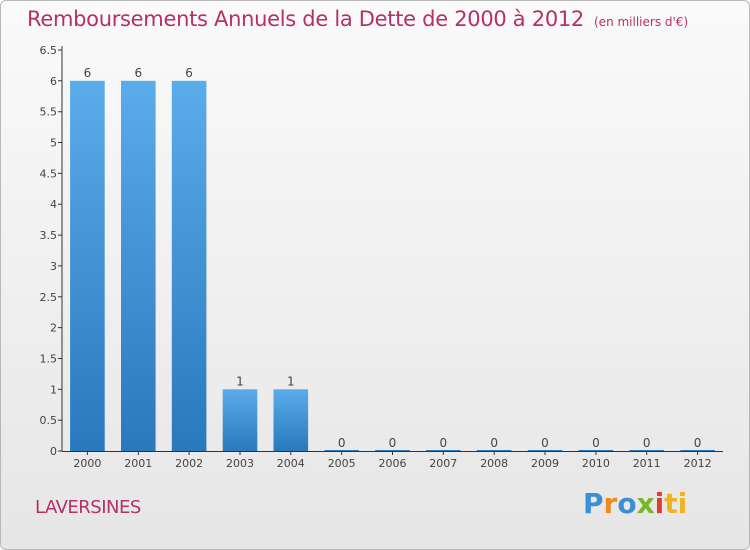 Image resolution: width=750 pixels, height=550 pixels. What do you see at coordinates (593, 503) in the screenshot?
I see `logo-letter: P` at bounding box center [593, 503].